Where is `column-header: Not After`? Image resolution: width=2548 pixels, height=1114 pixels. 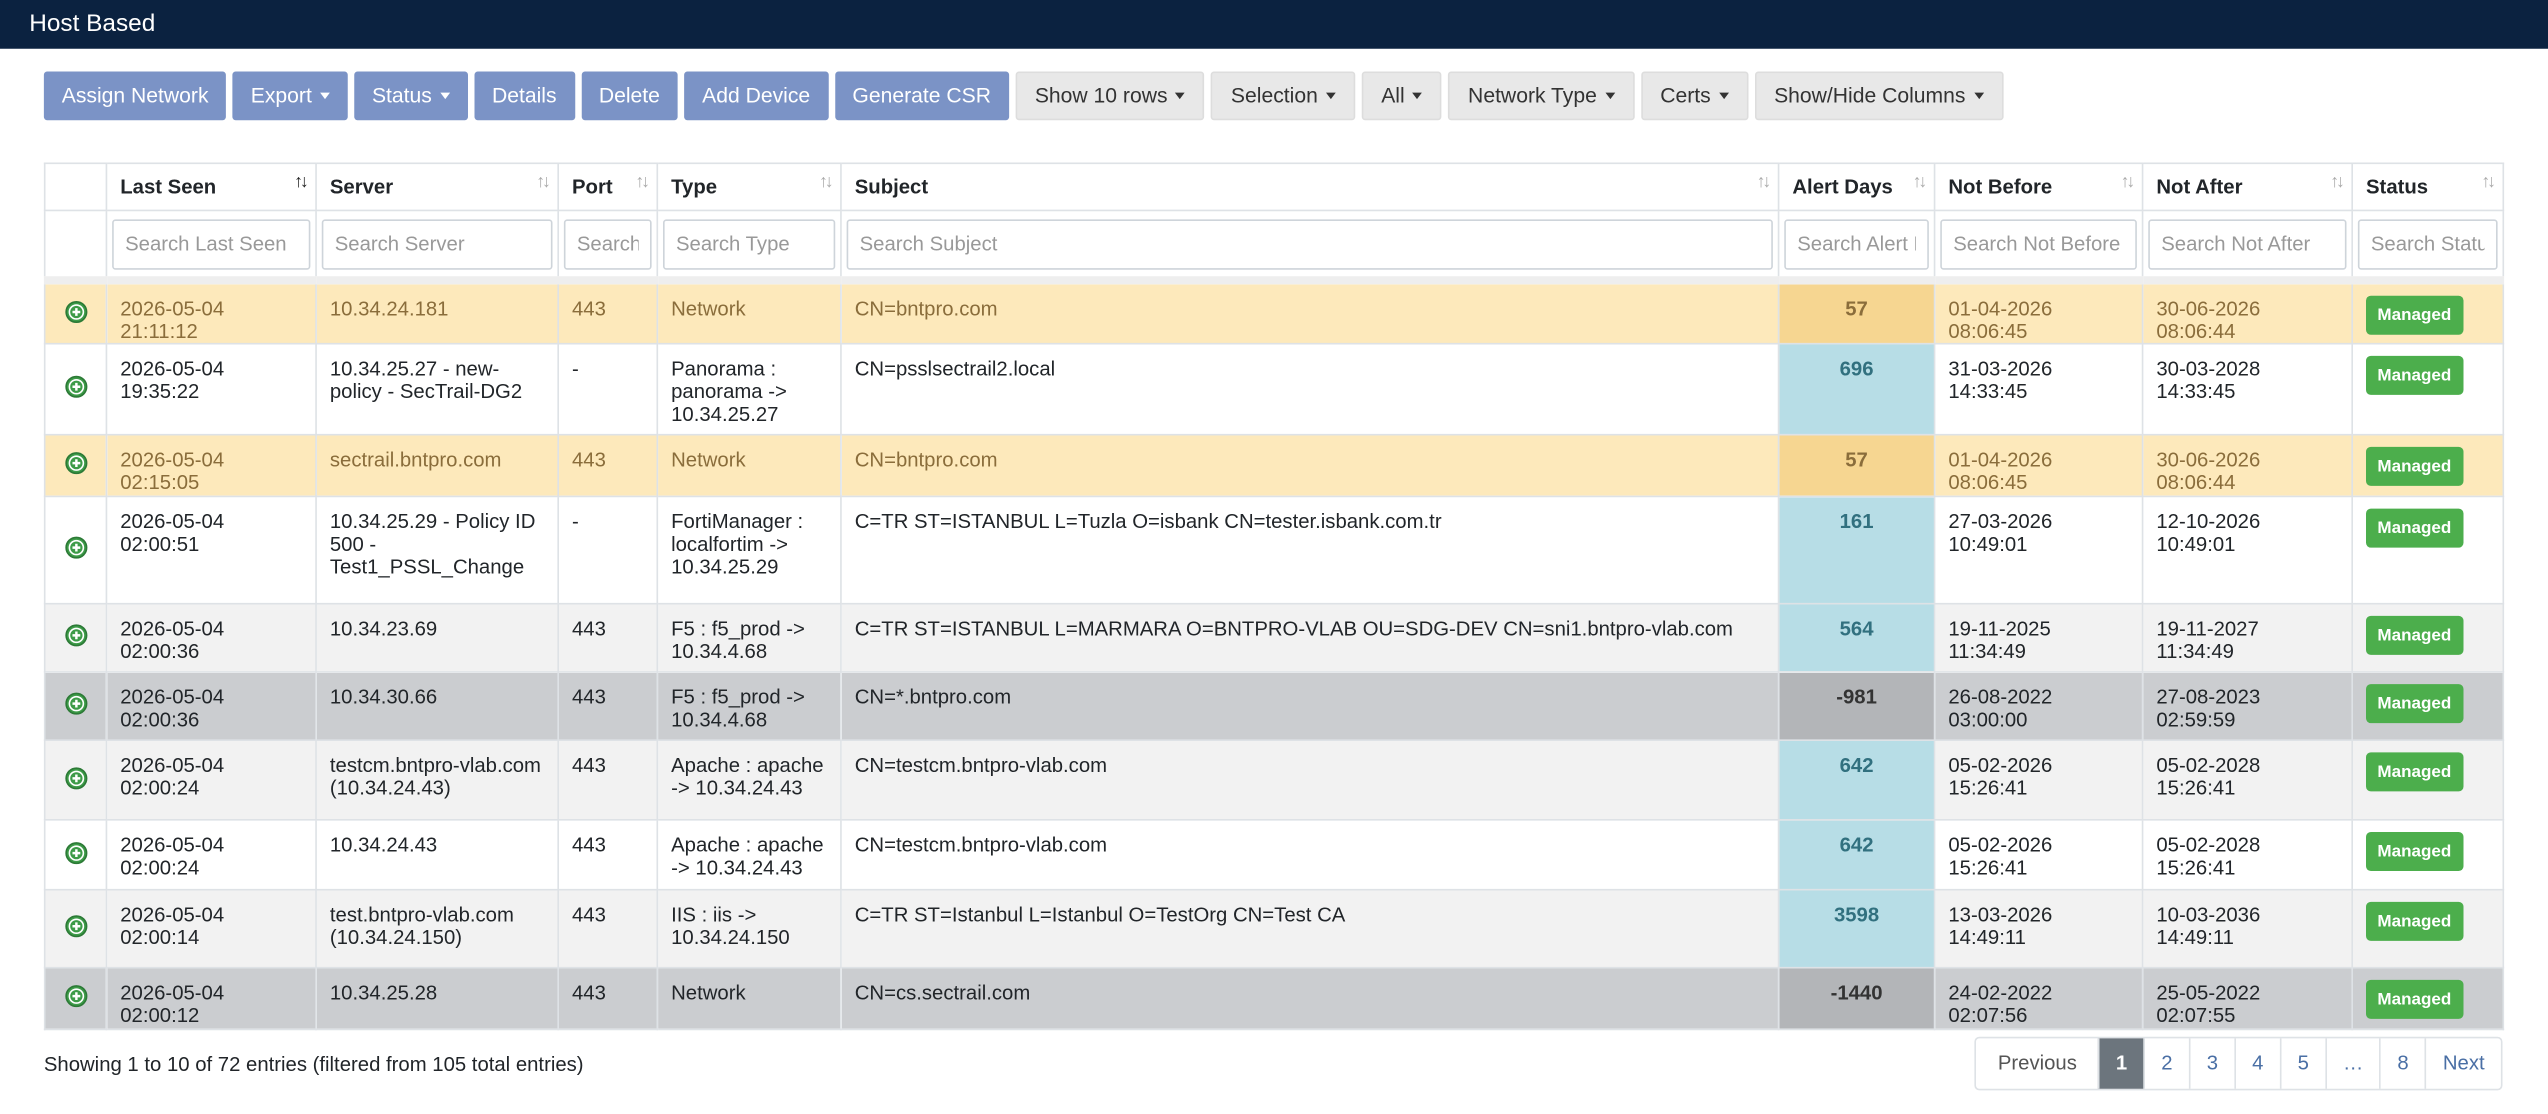 column-header: Not After is located at coordinates (2247, 187).